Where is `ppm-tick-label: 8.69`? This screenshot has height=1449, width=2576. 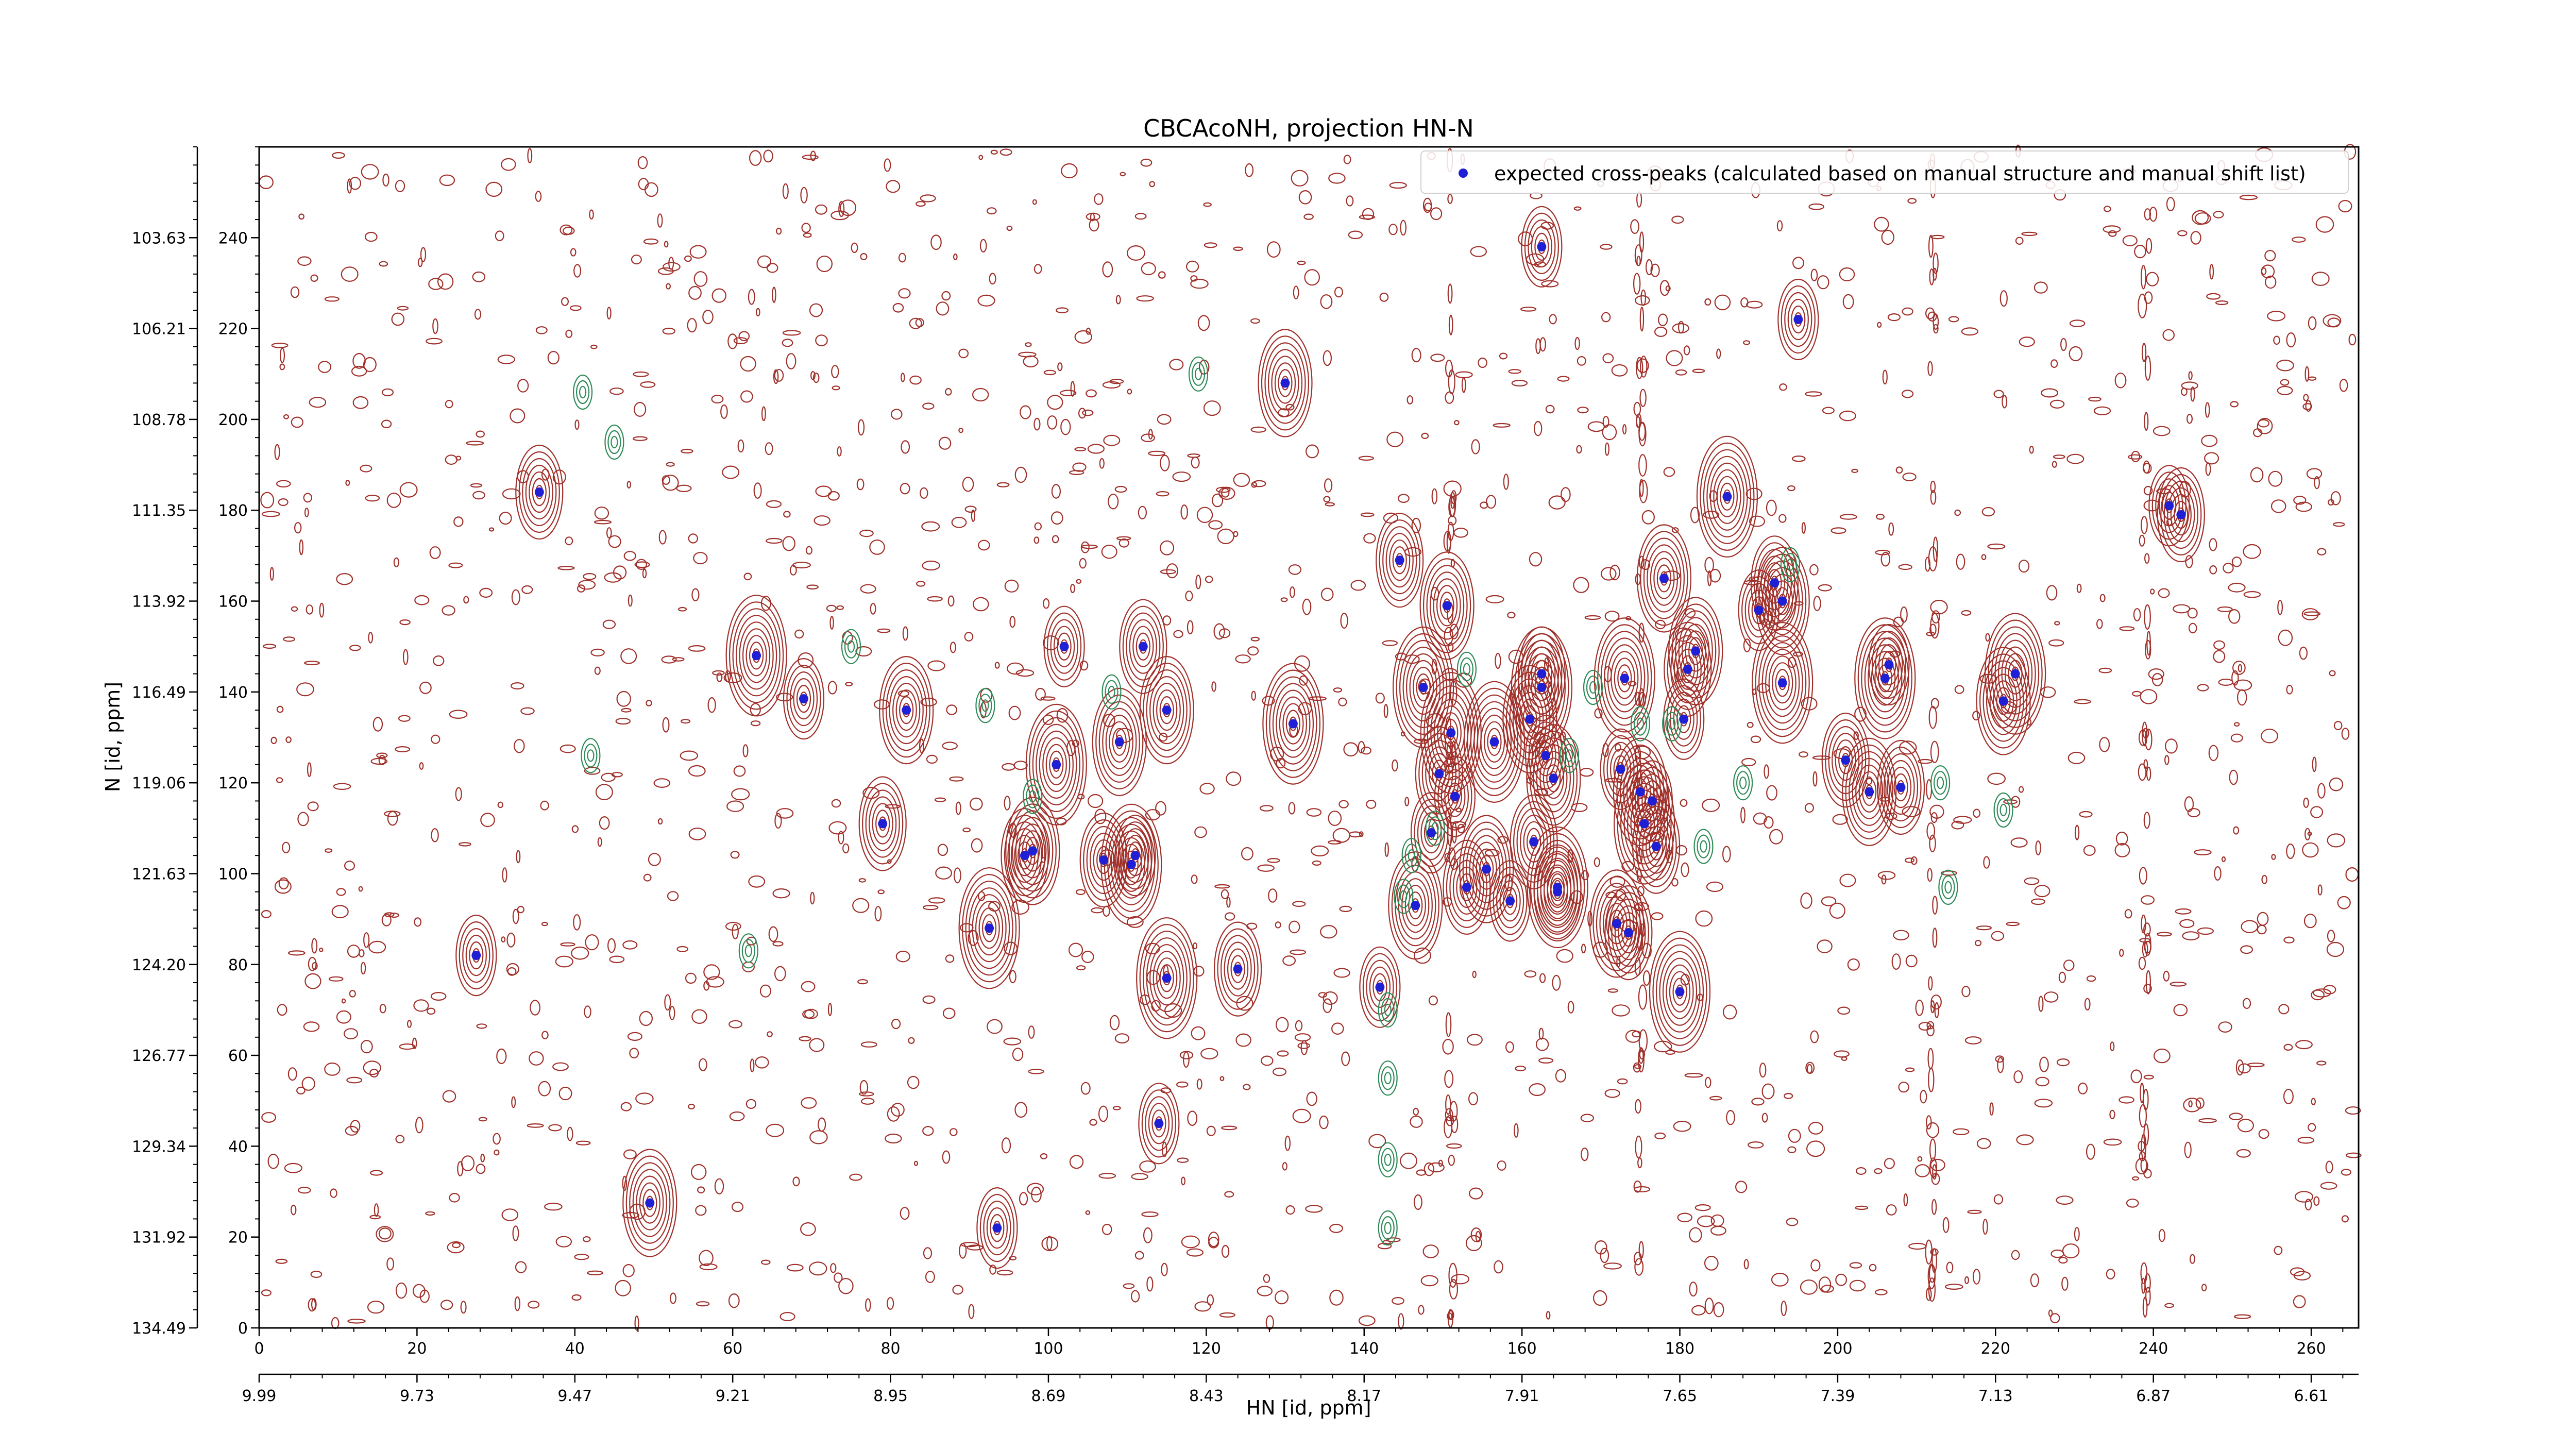
ppm-tick-label: 8.69 is located at coordinates (1048, 1396).